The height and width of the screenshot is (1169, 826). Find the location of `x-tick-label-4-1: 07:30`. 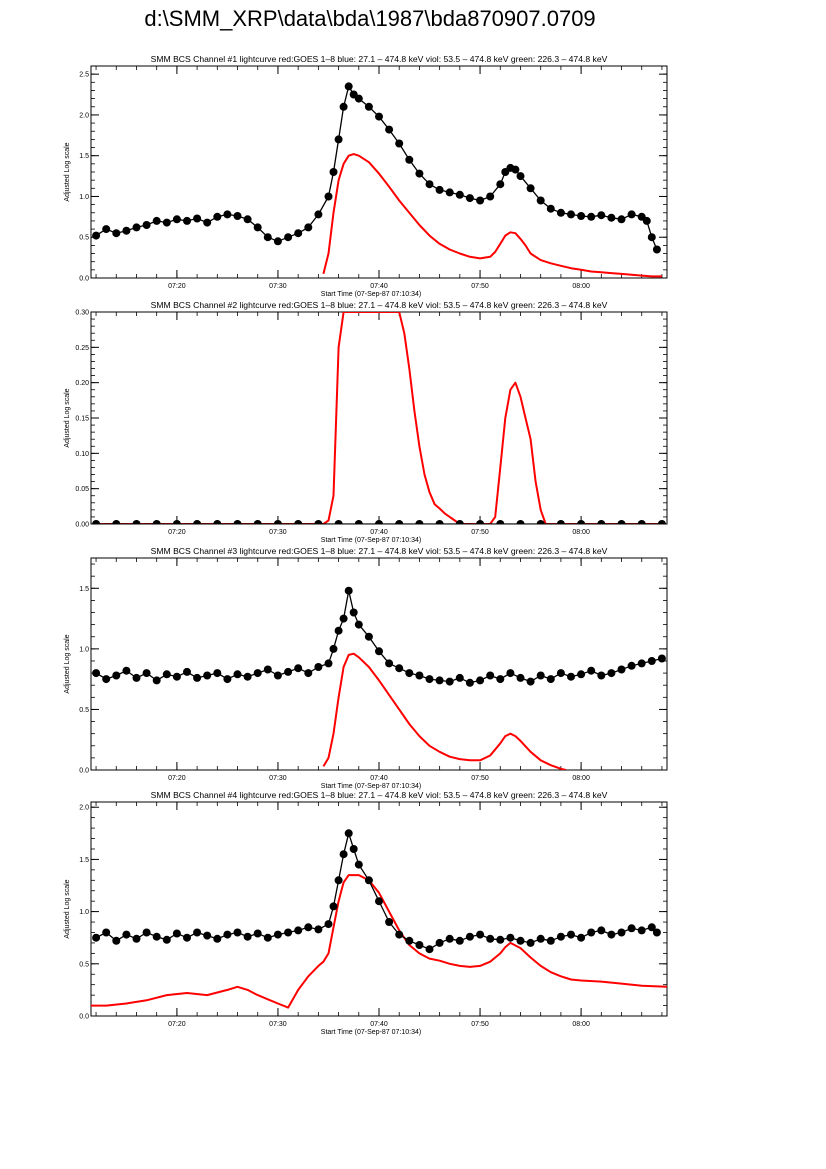

x-tick-label-4-1: 07:30 is located at coordinates (278, 1024).